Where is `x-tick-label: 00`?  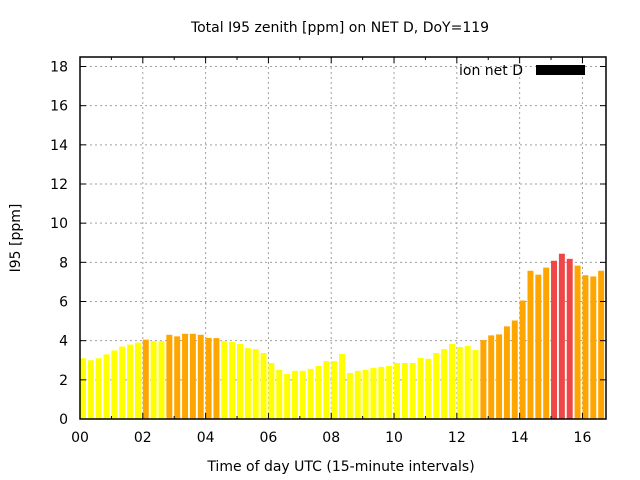
x-tick-label: 00 is located at coordinates (80, 438).